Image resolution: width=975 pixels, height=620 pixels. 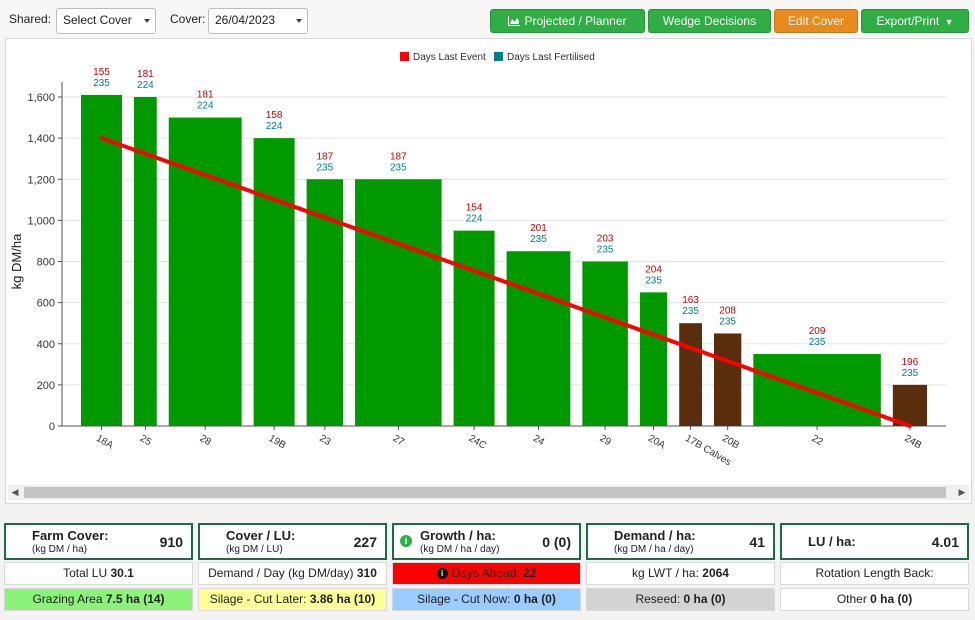 I want to click on days-last-event-label: 181, so click(x=145, y=74).